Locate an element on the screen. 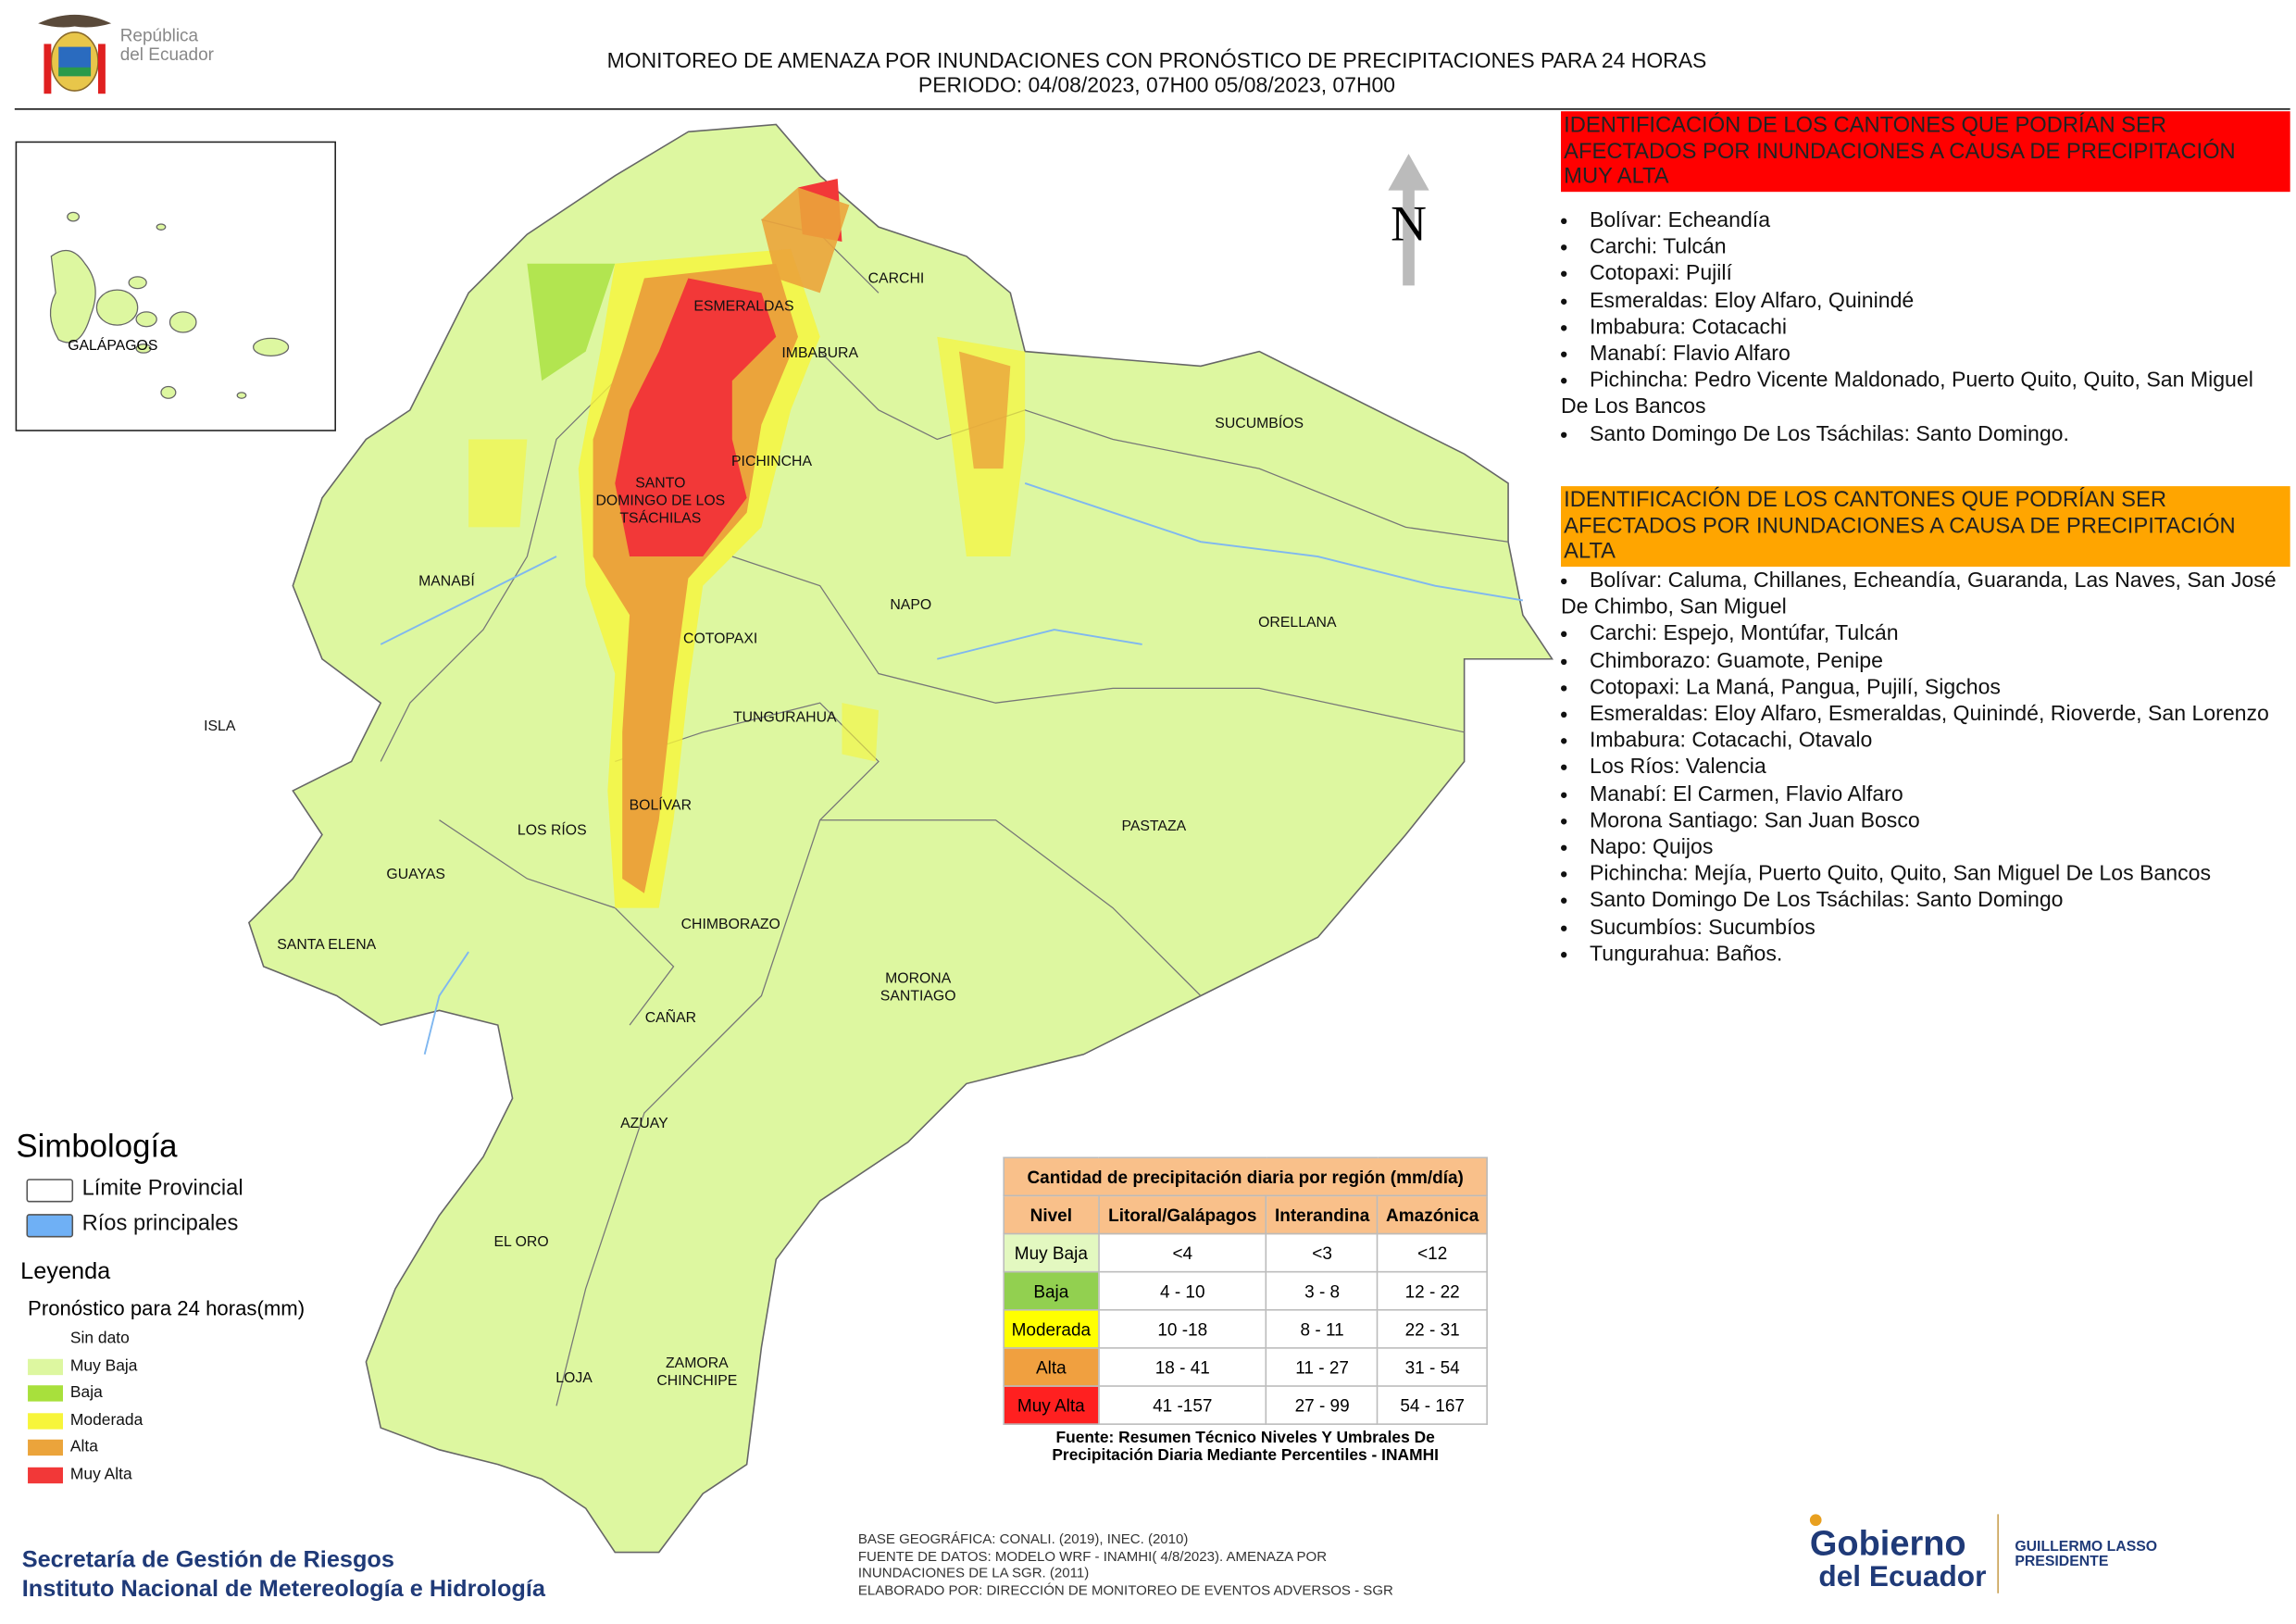 The height and width of the screenshot is (1624, 2296). province-label: IMBABURA is located at coordinates (819, 354).